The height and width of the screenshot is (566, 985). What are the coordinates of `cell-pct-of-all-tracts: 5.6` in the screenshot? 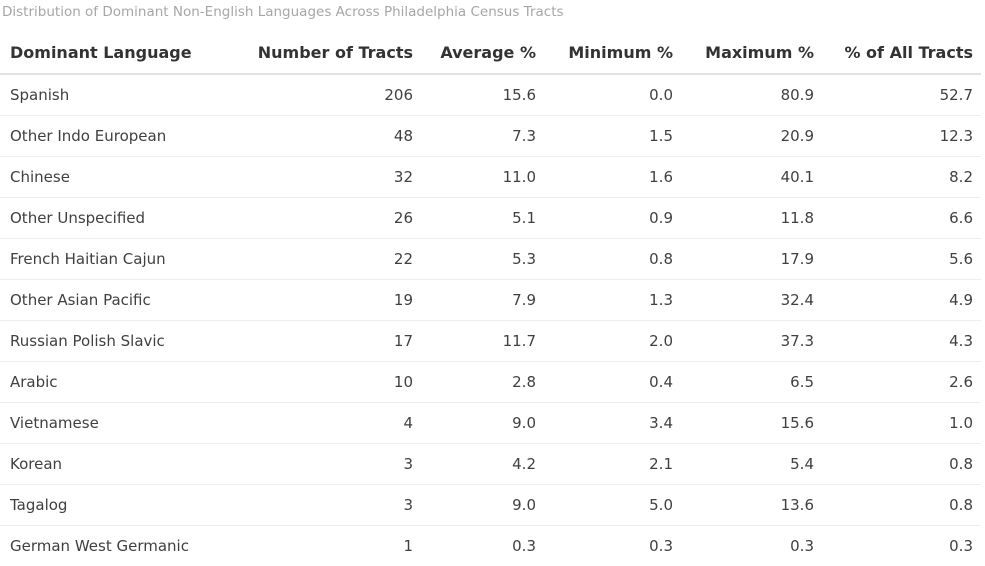 It's located at (901, 259).